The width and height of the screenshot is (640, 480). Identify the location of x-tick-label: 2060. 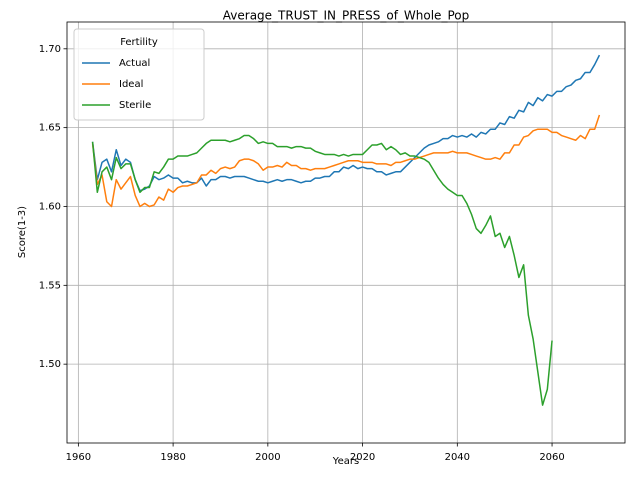
(551, 457).